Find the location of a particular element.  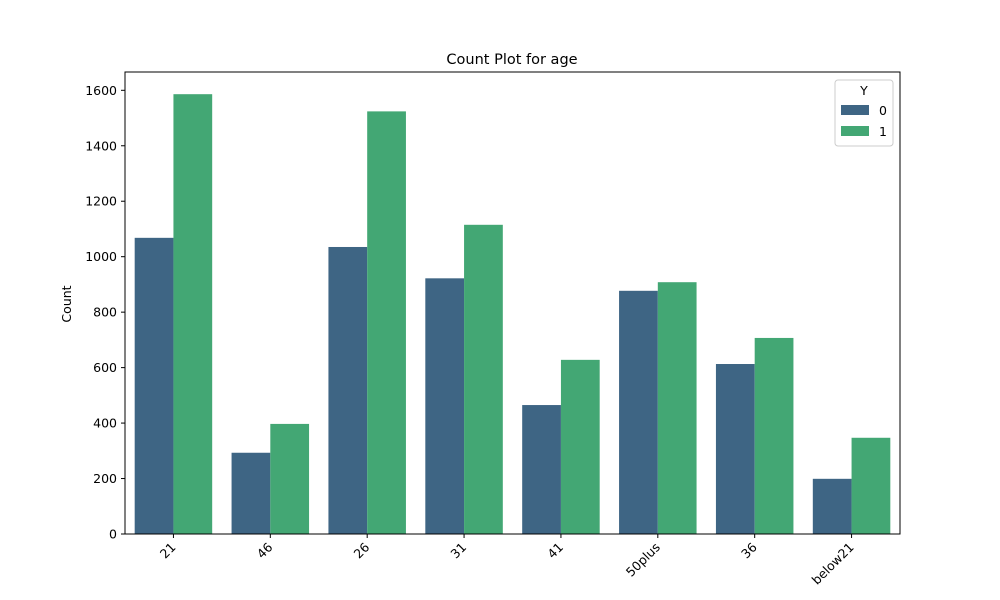

y-tick-label: 800 is located at coordinates (105, 312).